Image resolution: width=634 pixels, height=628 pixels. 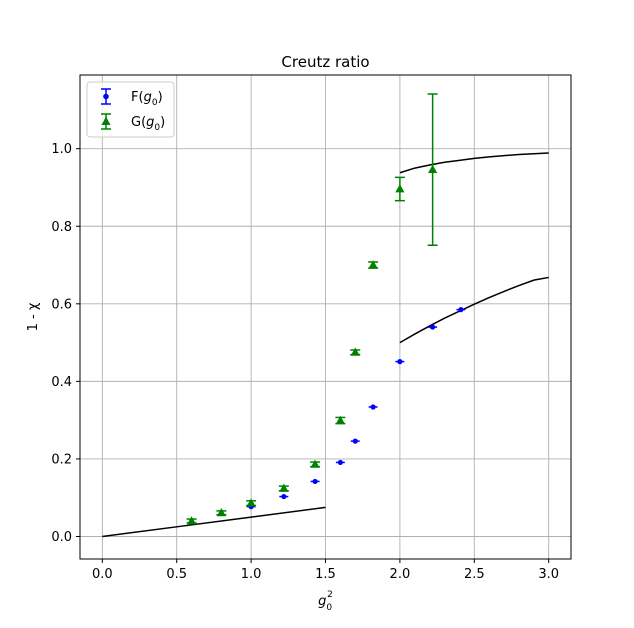 I want to click on x-tick-label: 0.5, so click(x=176, y=574).